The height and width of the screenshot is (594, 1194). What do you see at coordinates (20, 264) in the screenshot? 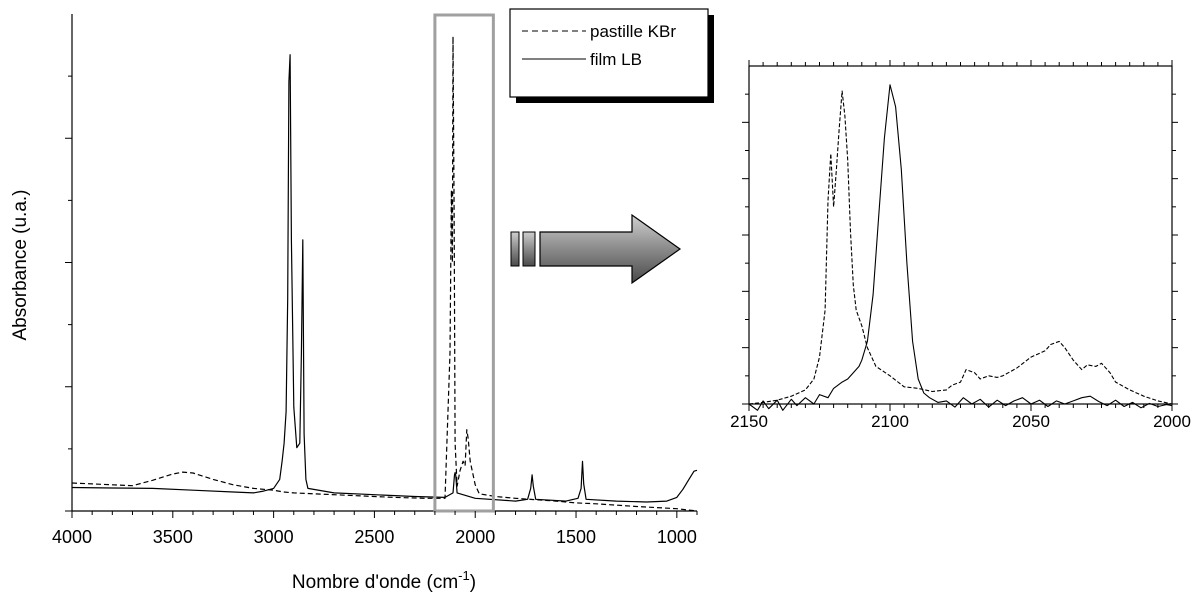
I see `y-axis-title: Absorbance (u.a.)` at bounding box center [20, 264].